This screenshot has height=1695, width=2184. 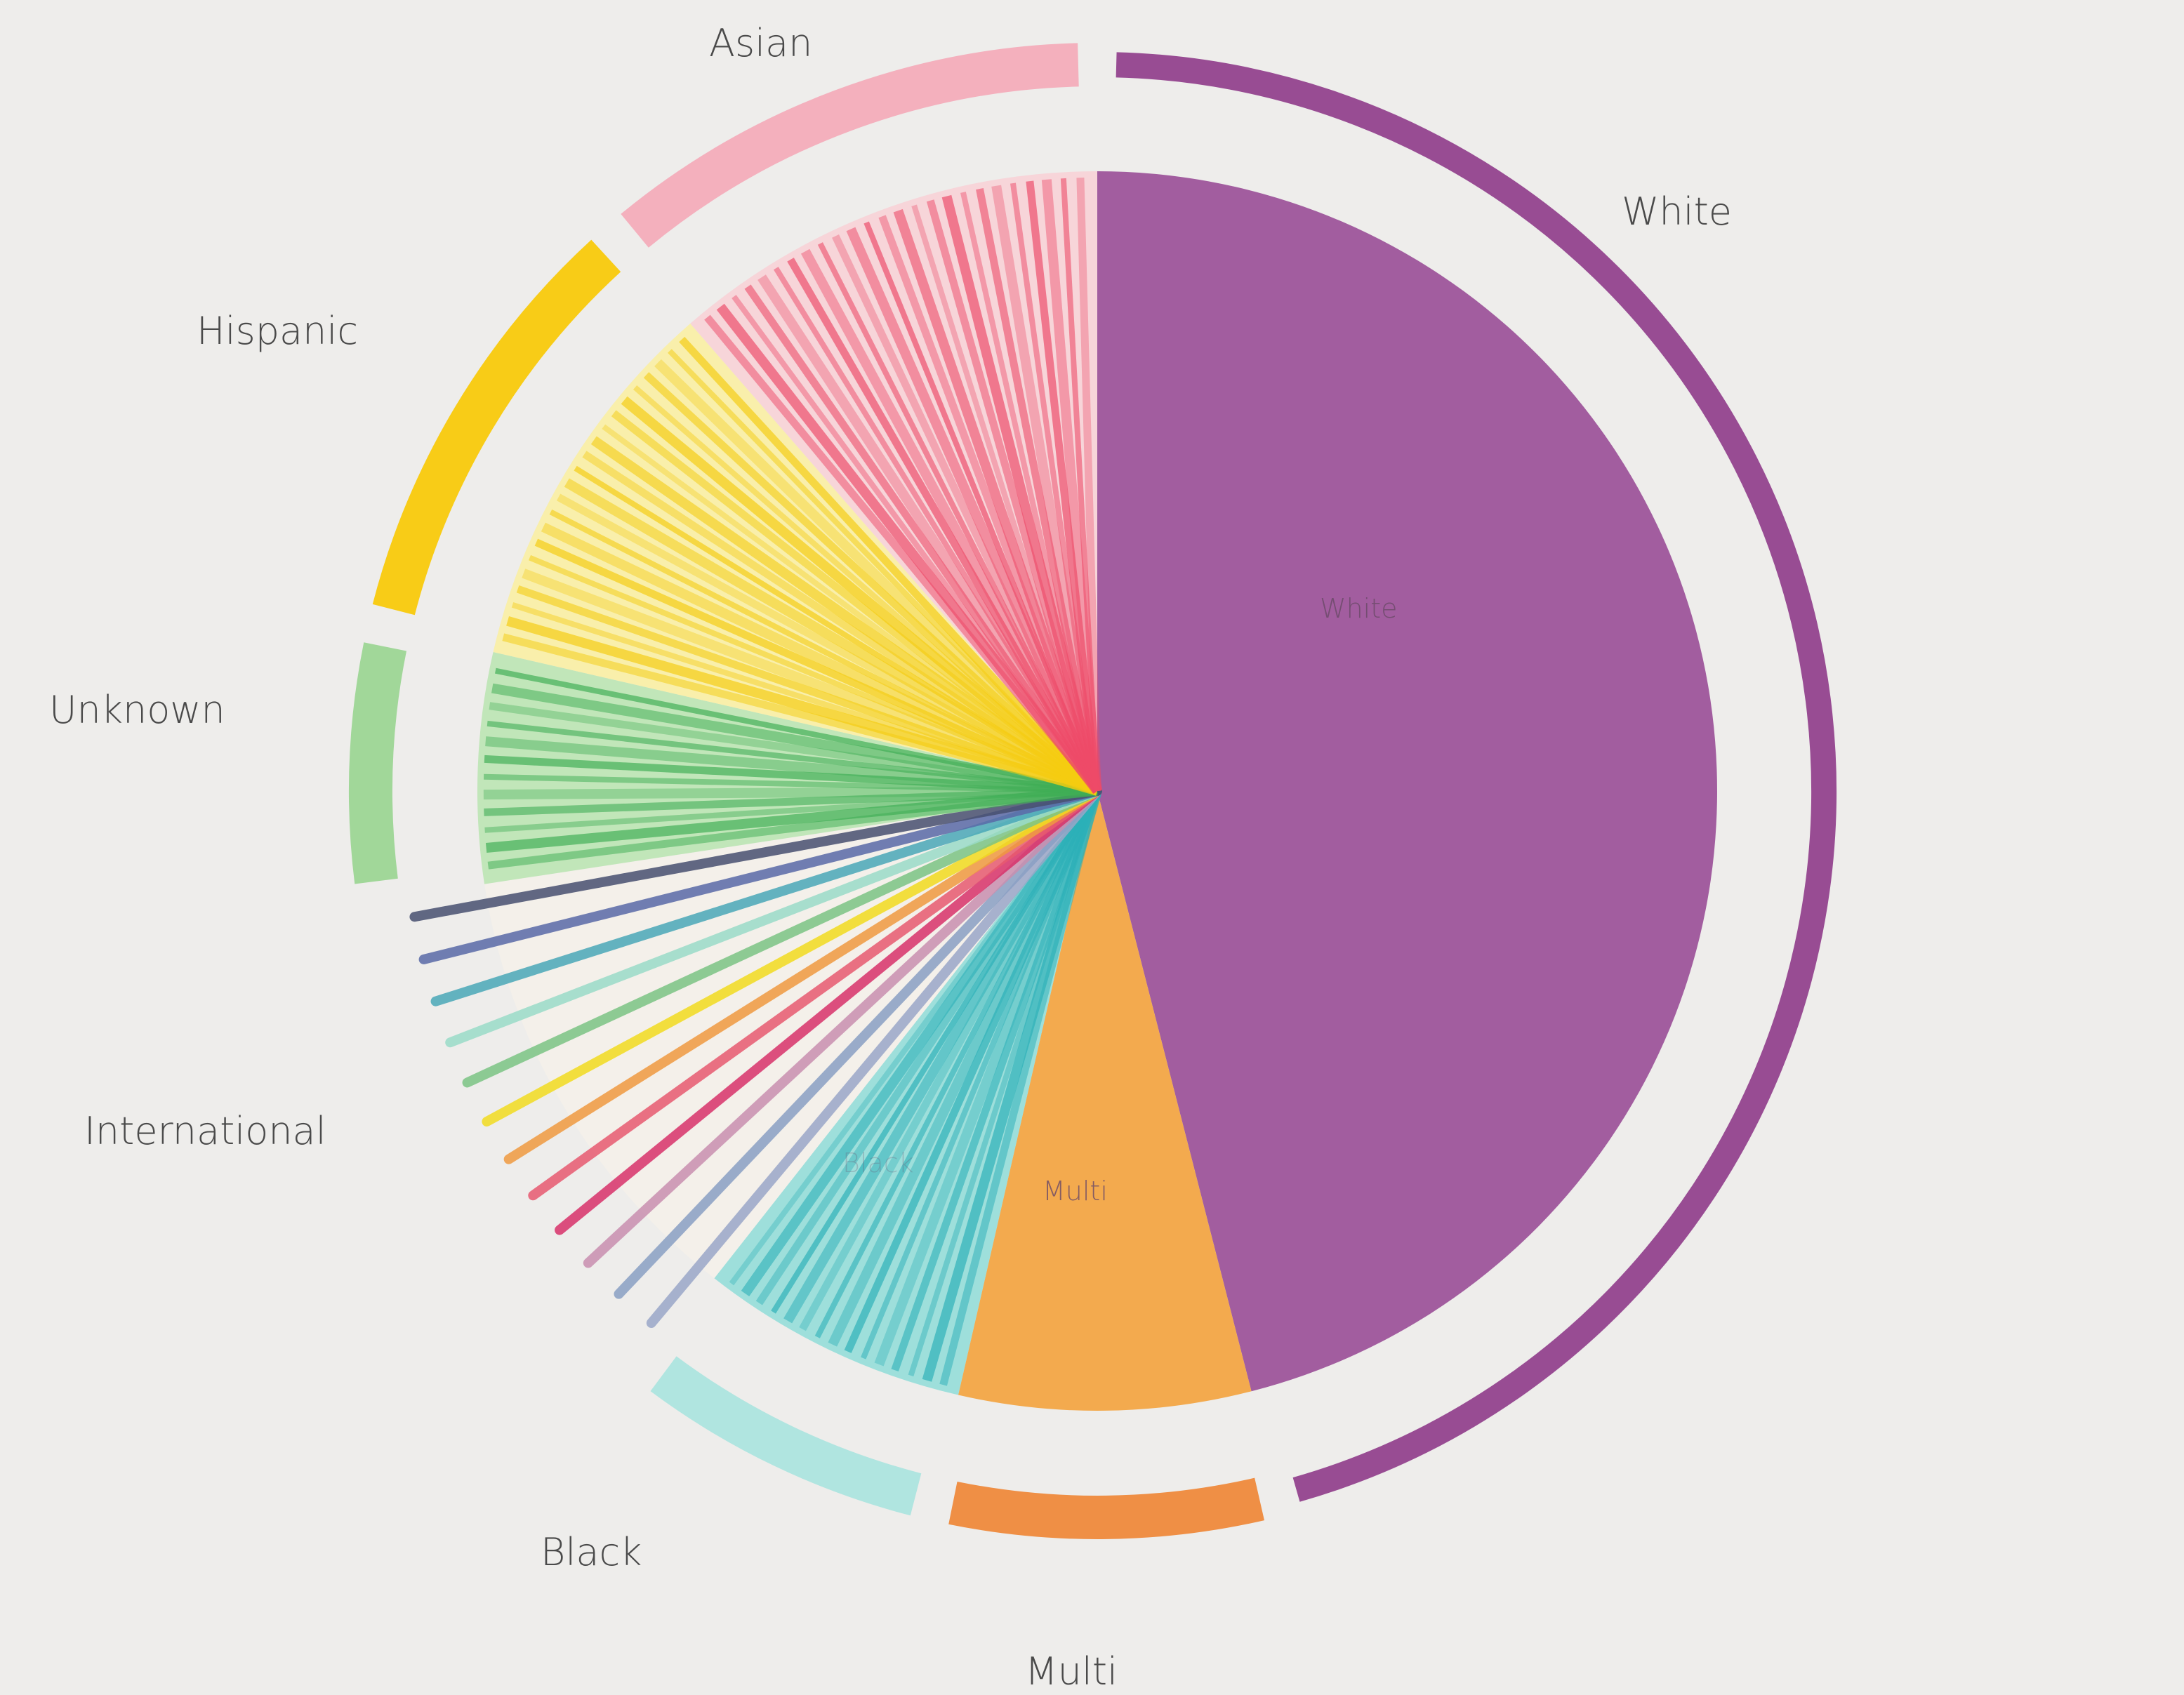 I want to click on slice-asian, so click(x=893, y=481).